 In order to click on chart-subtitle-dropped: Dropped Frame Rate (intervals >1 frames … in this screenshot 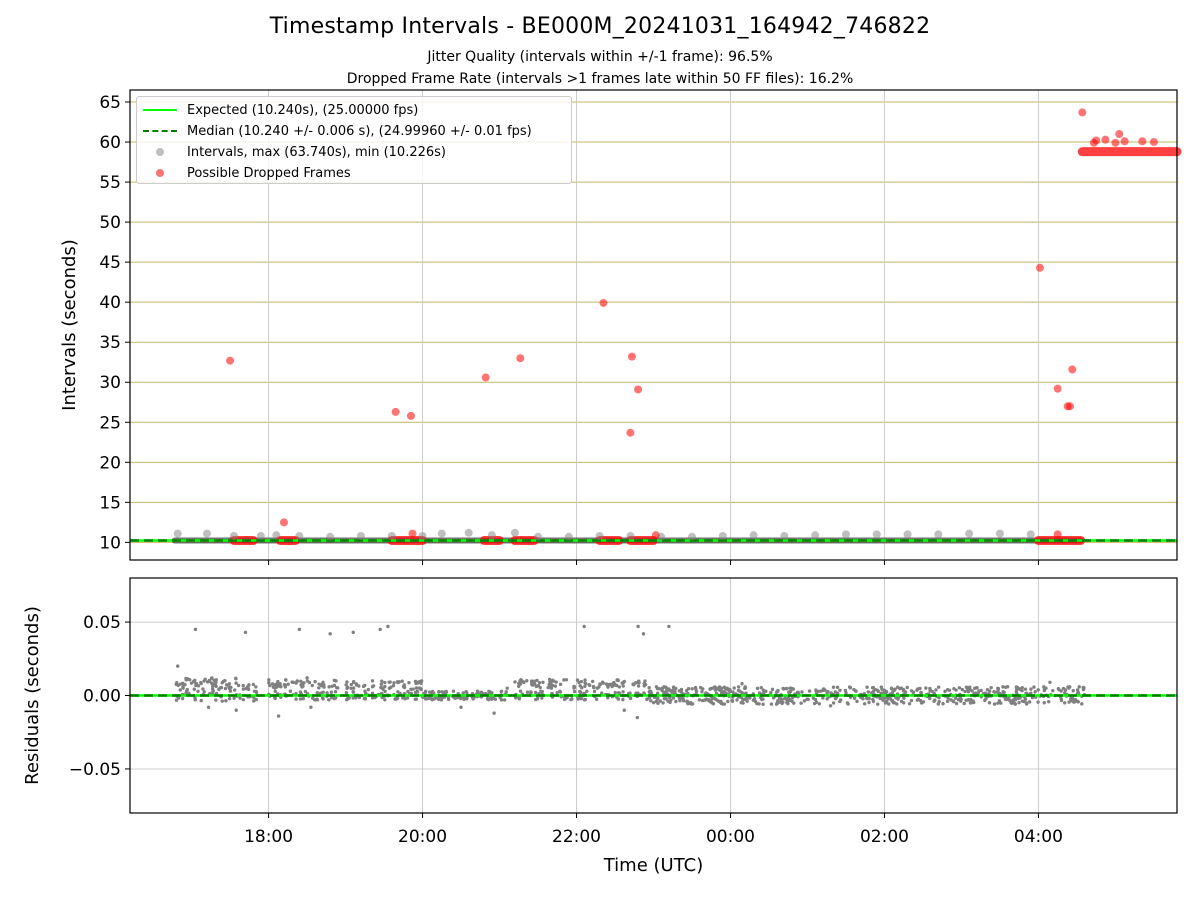, I will do `click(600, 79)`.